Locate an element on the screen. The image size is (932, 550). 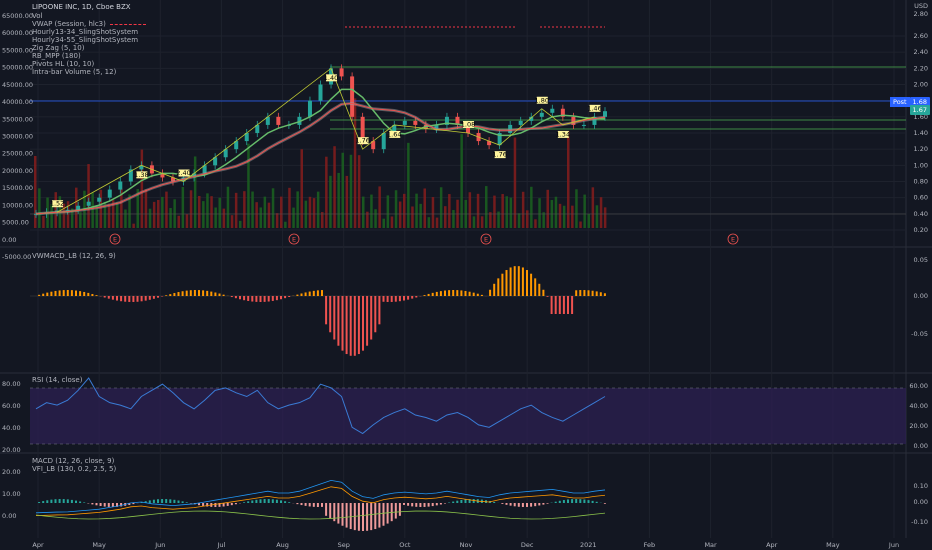
price-tick-6: 1.40 is located at coordinates (921, 133).